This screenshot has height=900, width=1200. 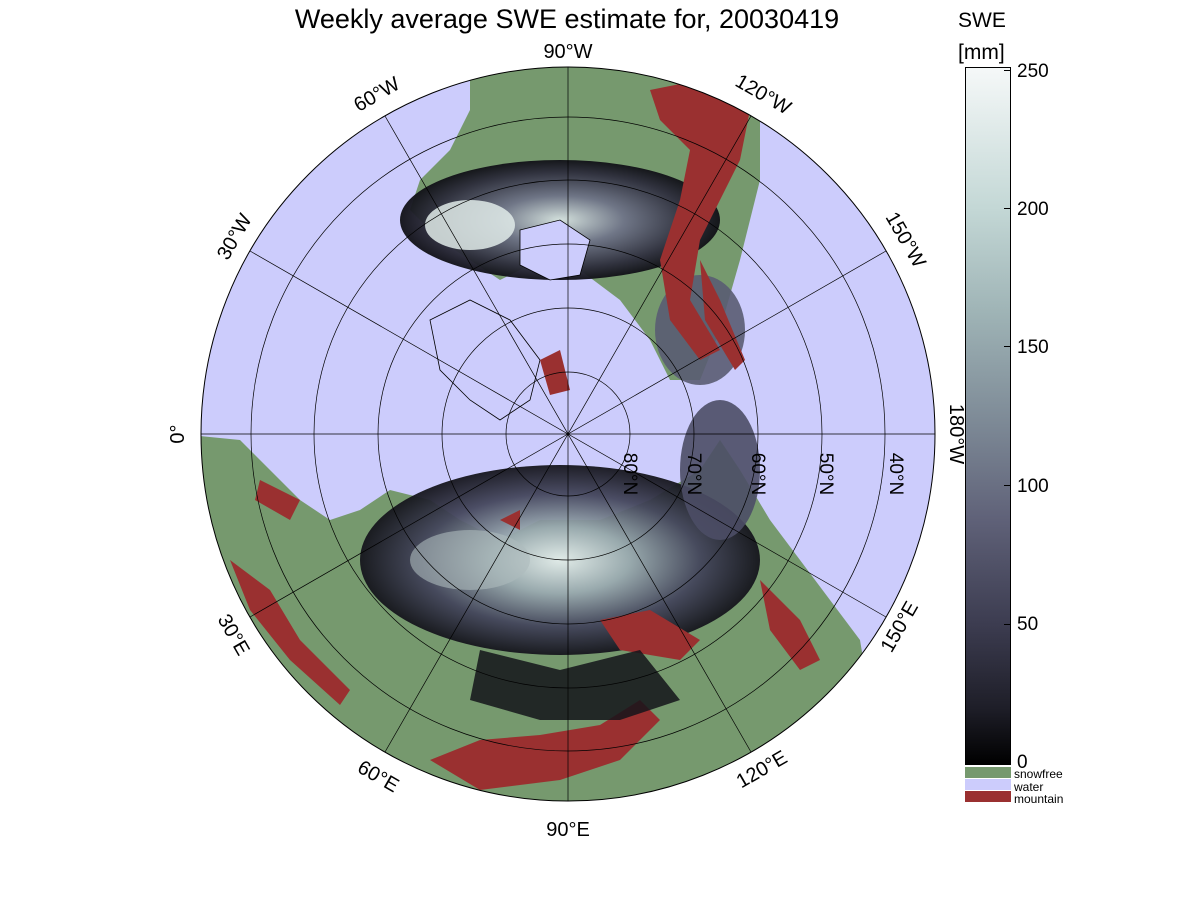 I want to click on colorbar, so click(x=988, y=416).